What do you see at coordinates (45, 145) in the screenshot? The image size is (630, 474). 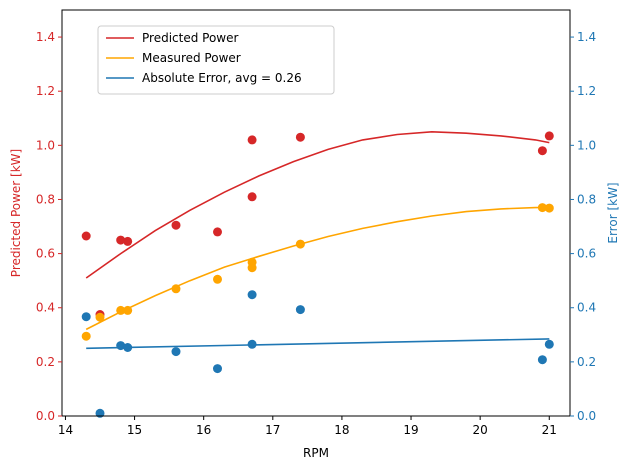 I see `left-y-tick-label: 1.0` at bounding box center [45, 145].